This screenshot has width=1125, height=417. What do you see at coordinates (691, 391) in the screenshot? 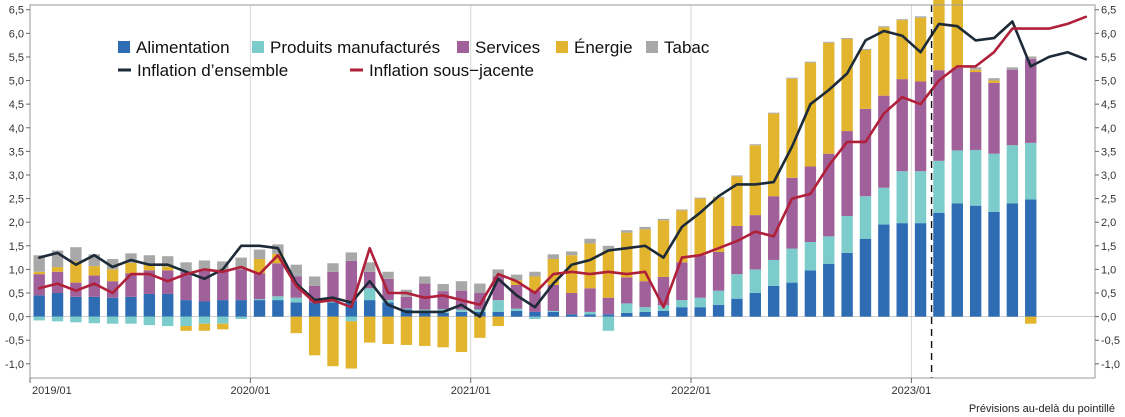
I see `x-tick-label: 2022/01` at bounding box center [691, 391].